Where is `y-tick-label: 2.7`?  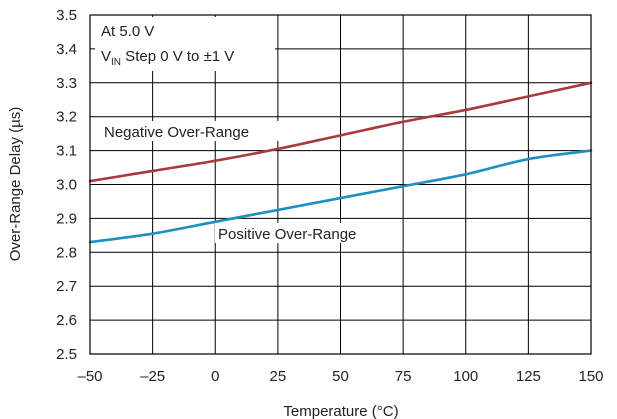 y-tick-label: 2.7 is located at coordinates (66, 286).